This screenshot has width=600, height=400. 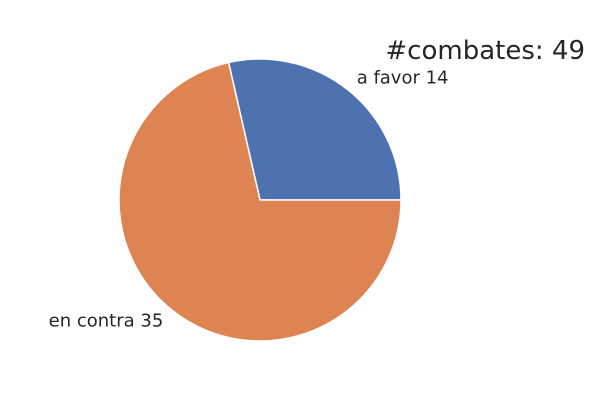 I want to click on chart-title: #combates: 49, so click(x=485, y=51).